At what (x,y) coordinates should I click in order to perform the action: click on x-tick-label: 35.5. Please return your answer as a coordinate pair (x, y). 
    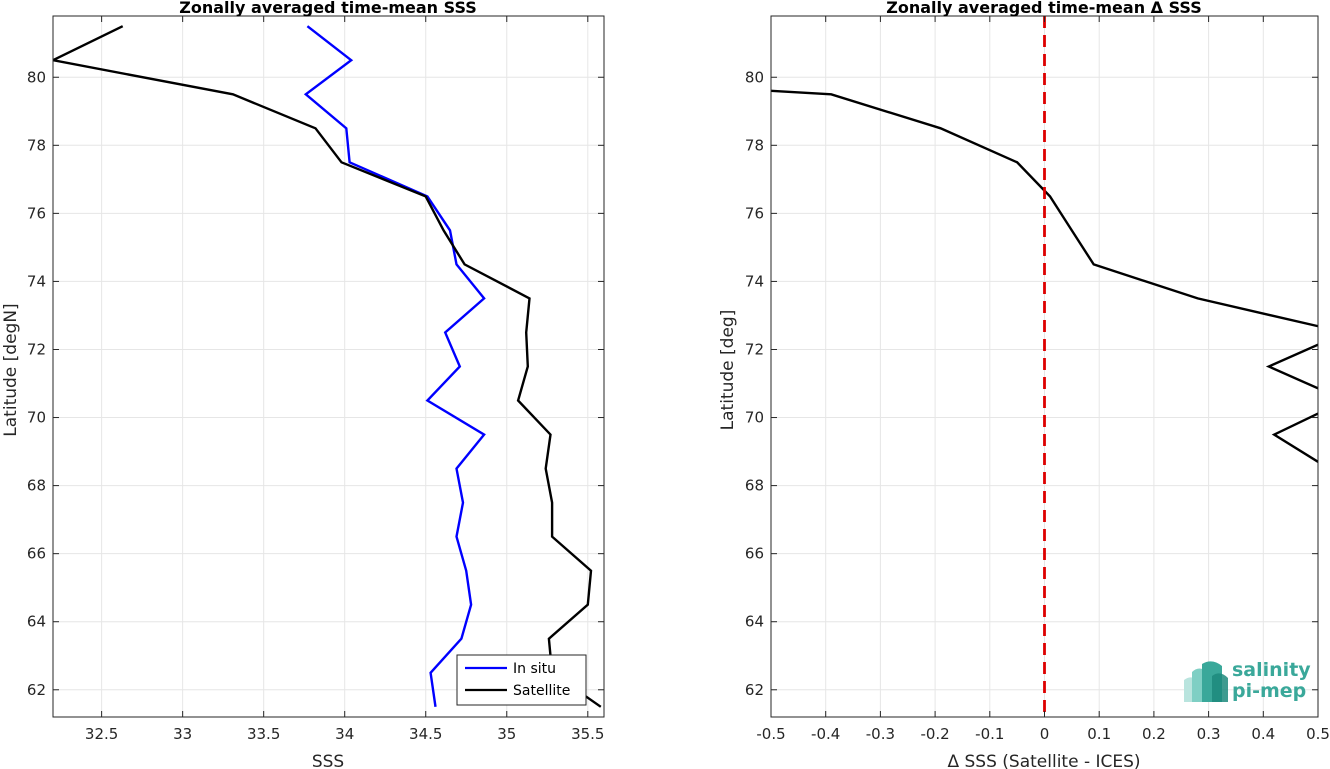
    Looking at the image, I should click on (587, 734).